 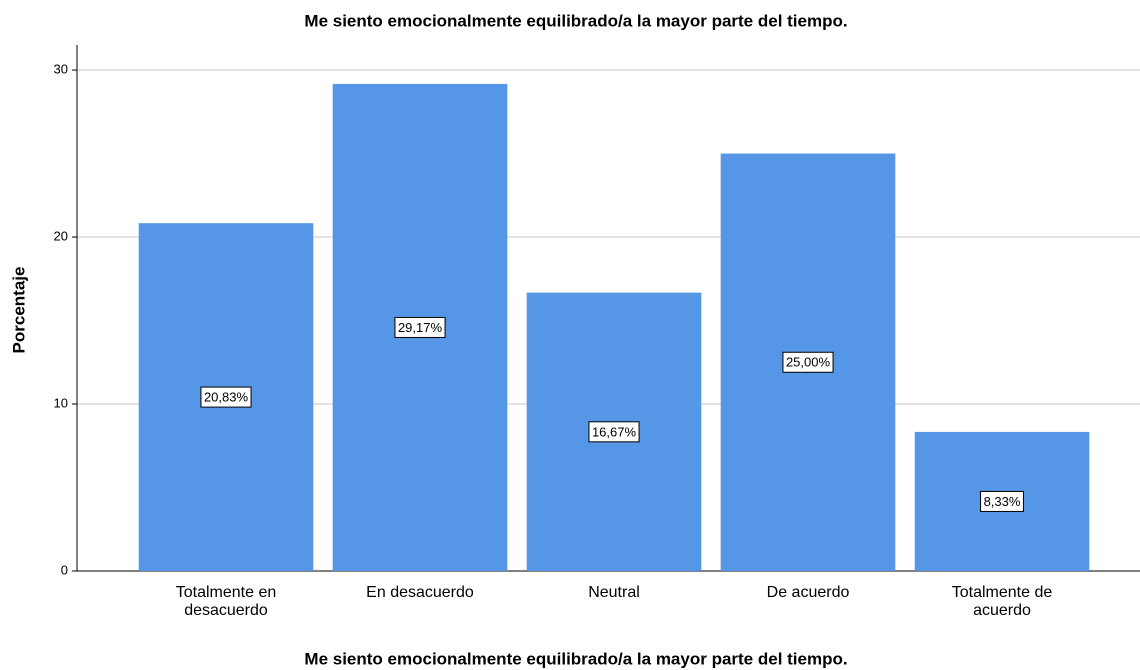 What do you see at coordinates (226, 601) in the screenshot?
I see `x-tick-label: Totalmente en desacuerdo` at bounding box center [226, 601].